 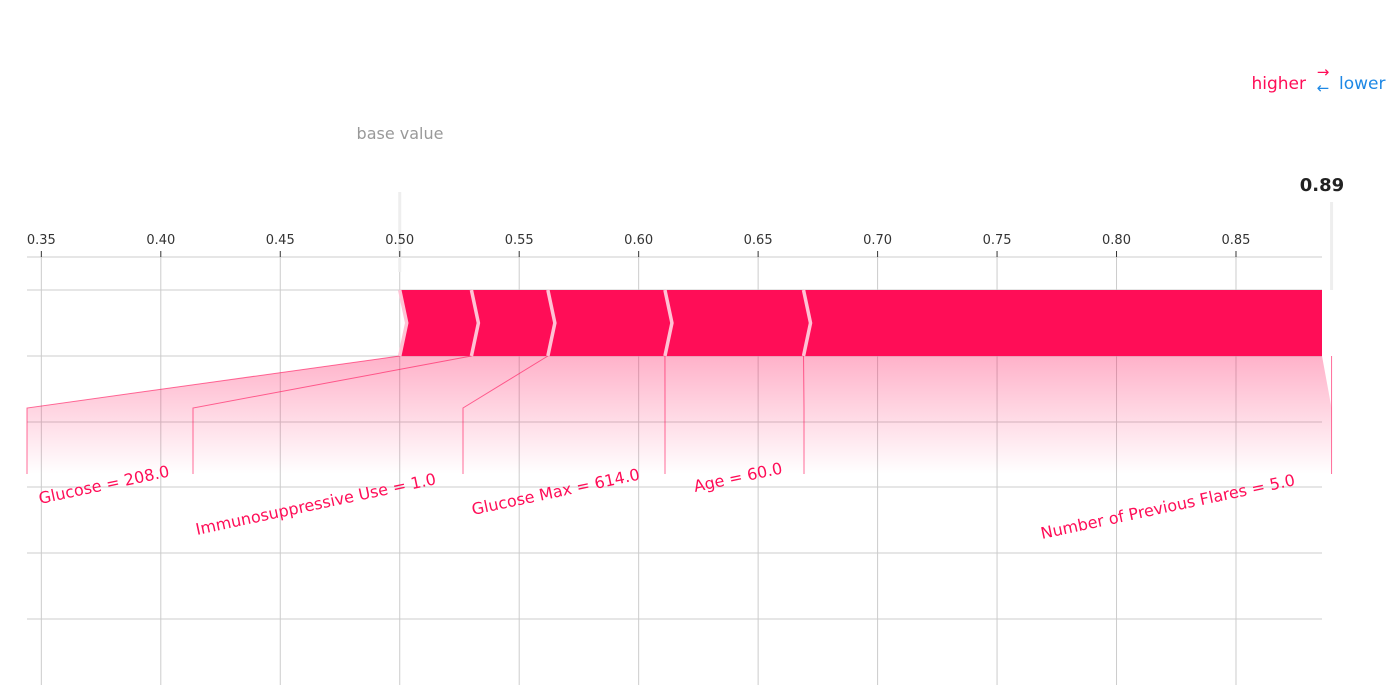 I want to click on tick-label: 0.35, so click(x=41, y=240).